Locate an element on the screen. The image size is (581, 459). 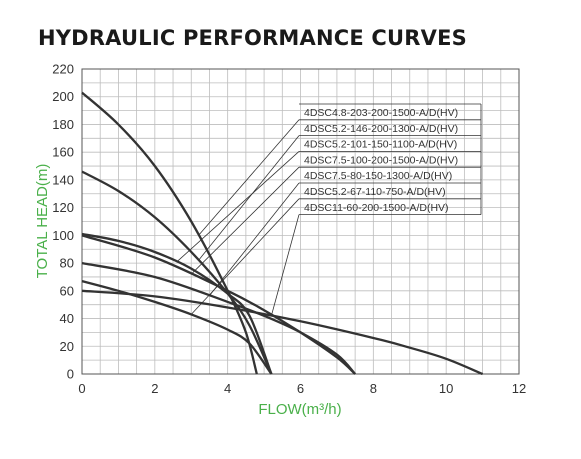
chart-title: HYDRAULIC PERFORMANCE CURVES is located at coordinates (252, 38).